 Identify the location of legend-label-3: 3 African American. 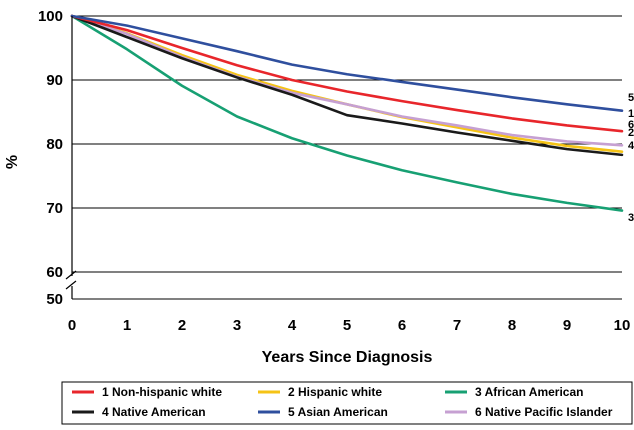
(529, 392).